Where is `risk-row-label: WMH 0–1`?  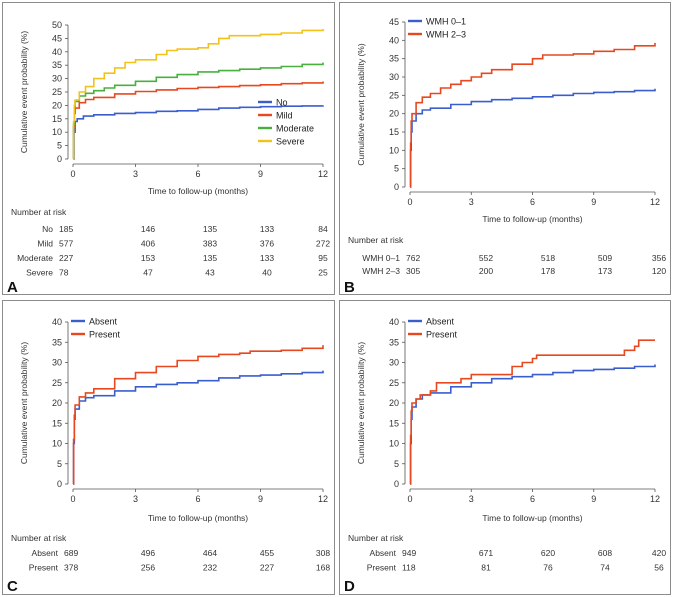 risk-row-label: WMH 0–1 is located at coordinates (381, 258).